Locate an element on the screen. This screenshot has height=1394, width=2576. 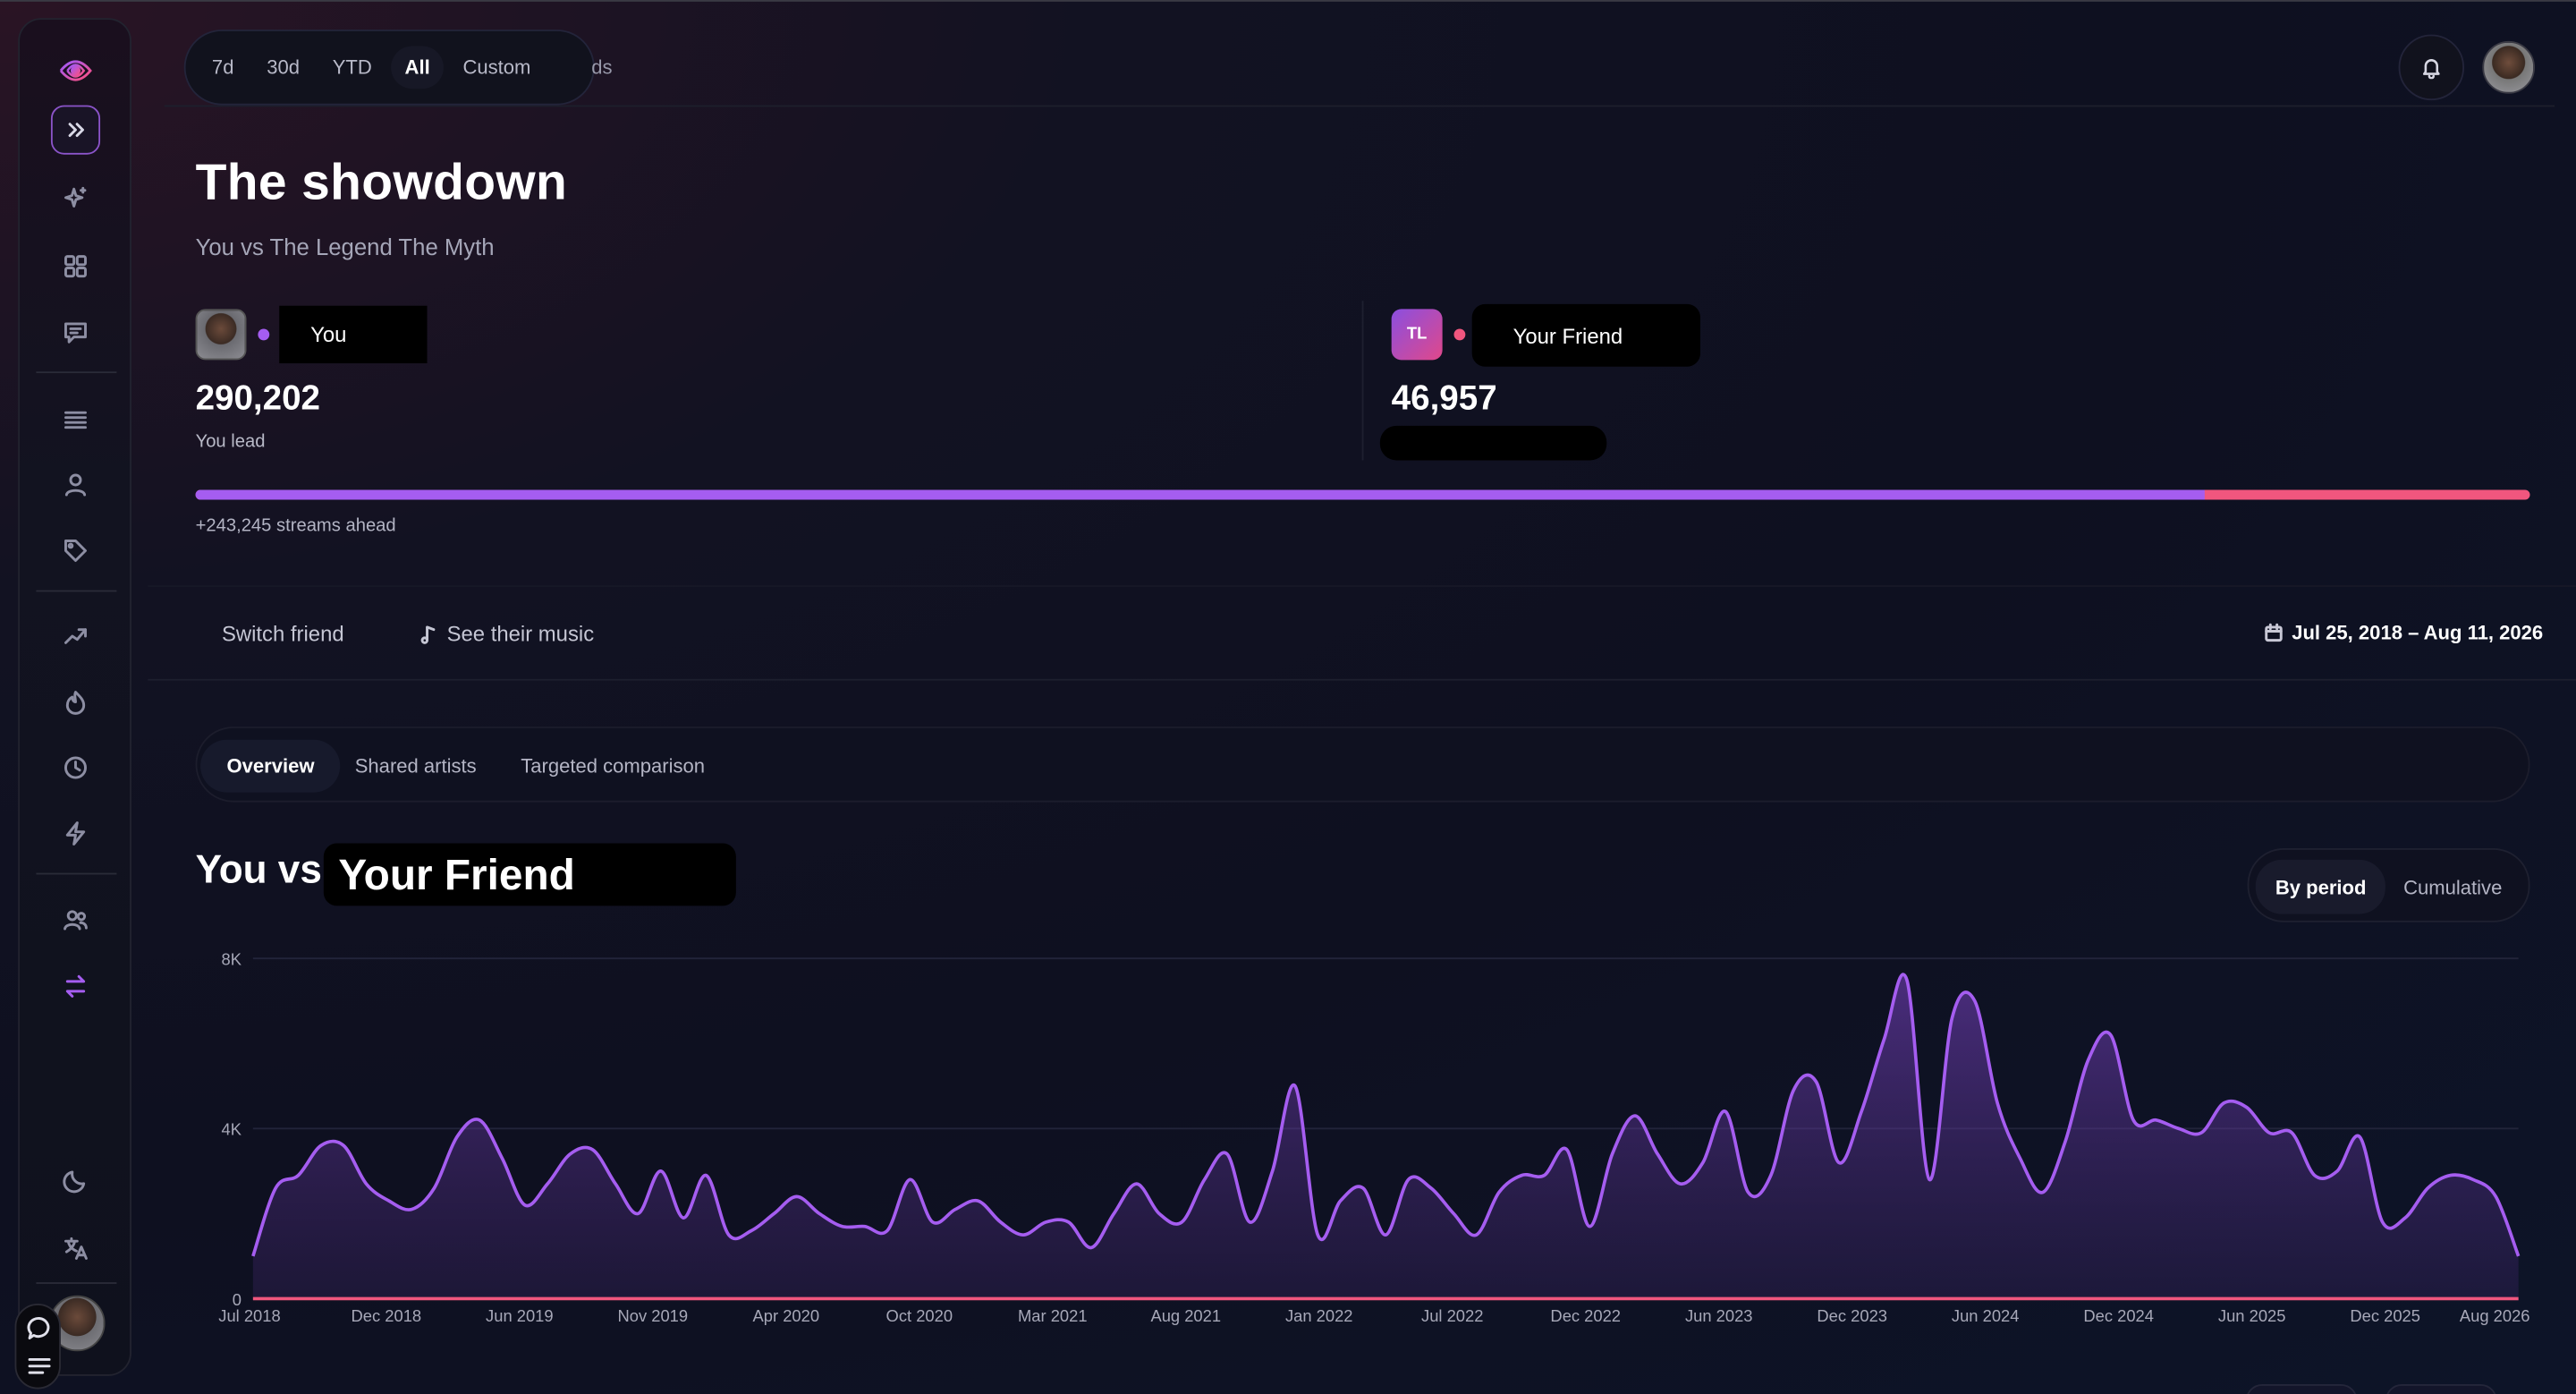
grid-icon is located at coordinates (75, 266).